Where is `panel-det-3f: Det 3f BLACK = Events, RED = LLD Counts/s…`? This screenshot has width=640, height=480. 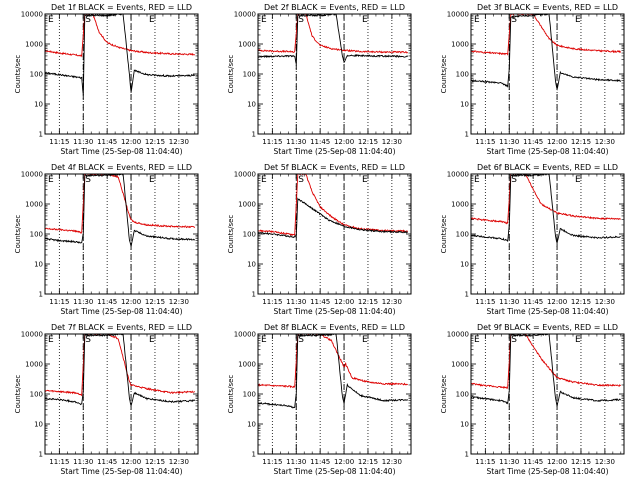
panel-det-3f: Det 3f BLACK = Events, RED = LLD Counts/s… is located at coordinates (532, 79).